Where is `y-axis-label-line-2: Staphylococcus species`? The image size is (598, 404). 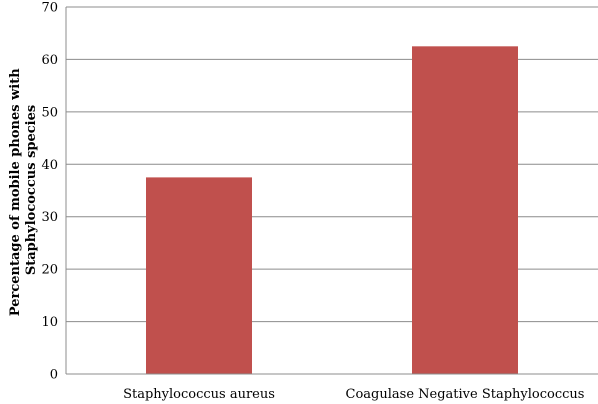
y-axis-label-line-2: Staphylococcus species is located at coordinates (31, 190).